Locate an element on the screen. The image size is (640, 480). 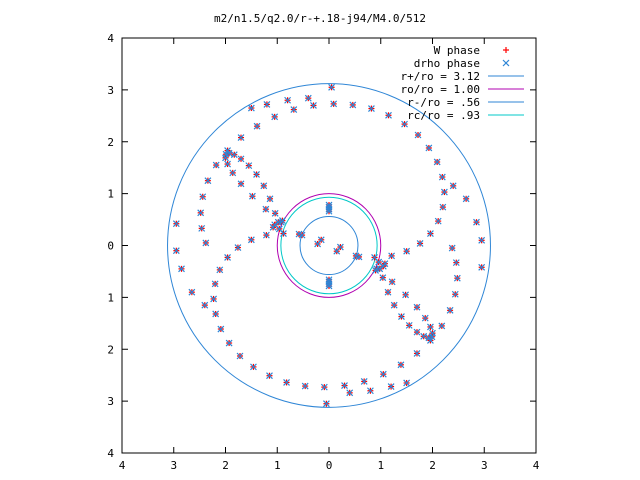
x-tick-label: 1 is located at coordinates (380, 465).